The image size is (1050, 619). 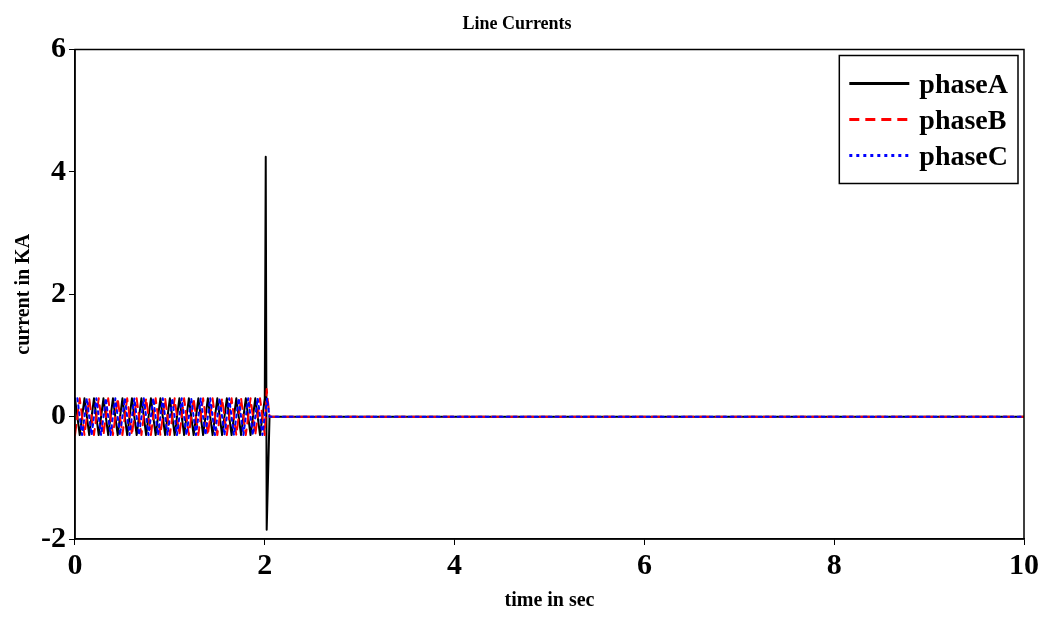 What do you see at coordinates (265, 563) in the screenshot?
I see `x-tick-label: 2` at bounding box center [265, 563].